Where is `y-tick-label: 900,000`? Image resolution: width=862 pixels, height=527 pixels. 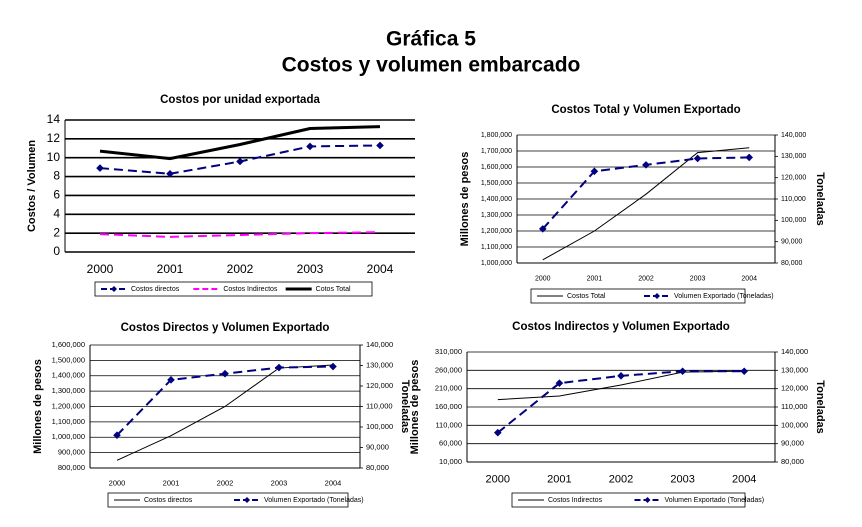 y-tick-label: 900,000 is located at coordinates (71, 452).